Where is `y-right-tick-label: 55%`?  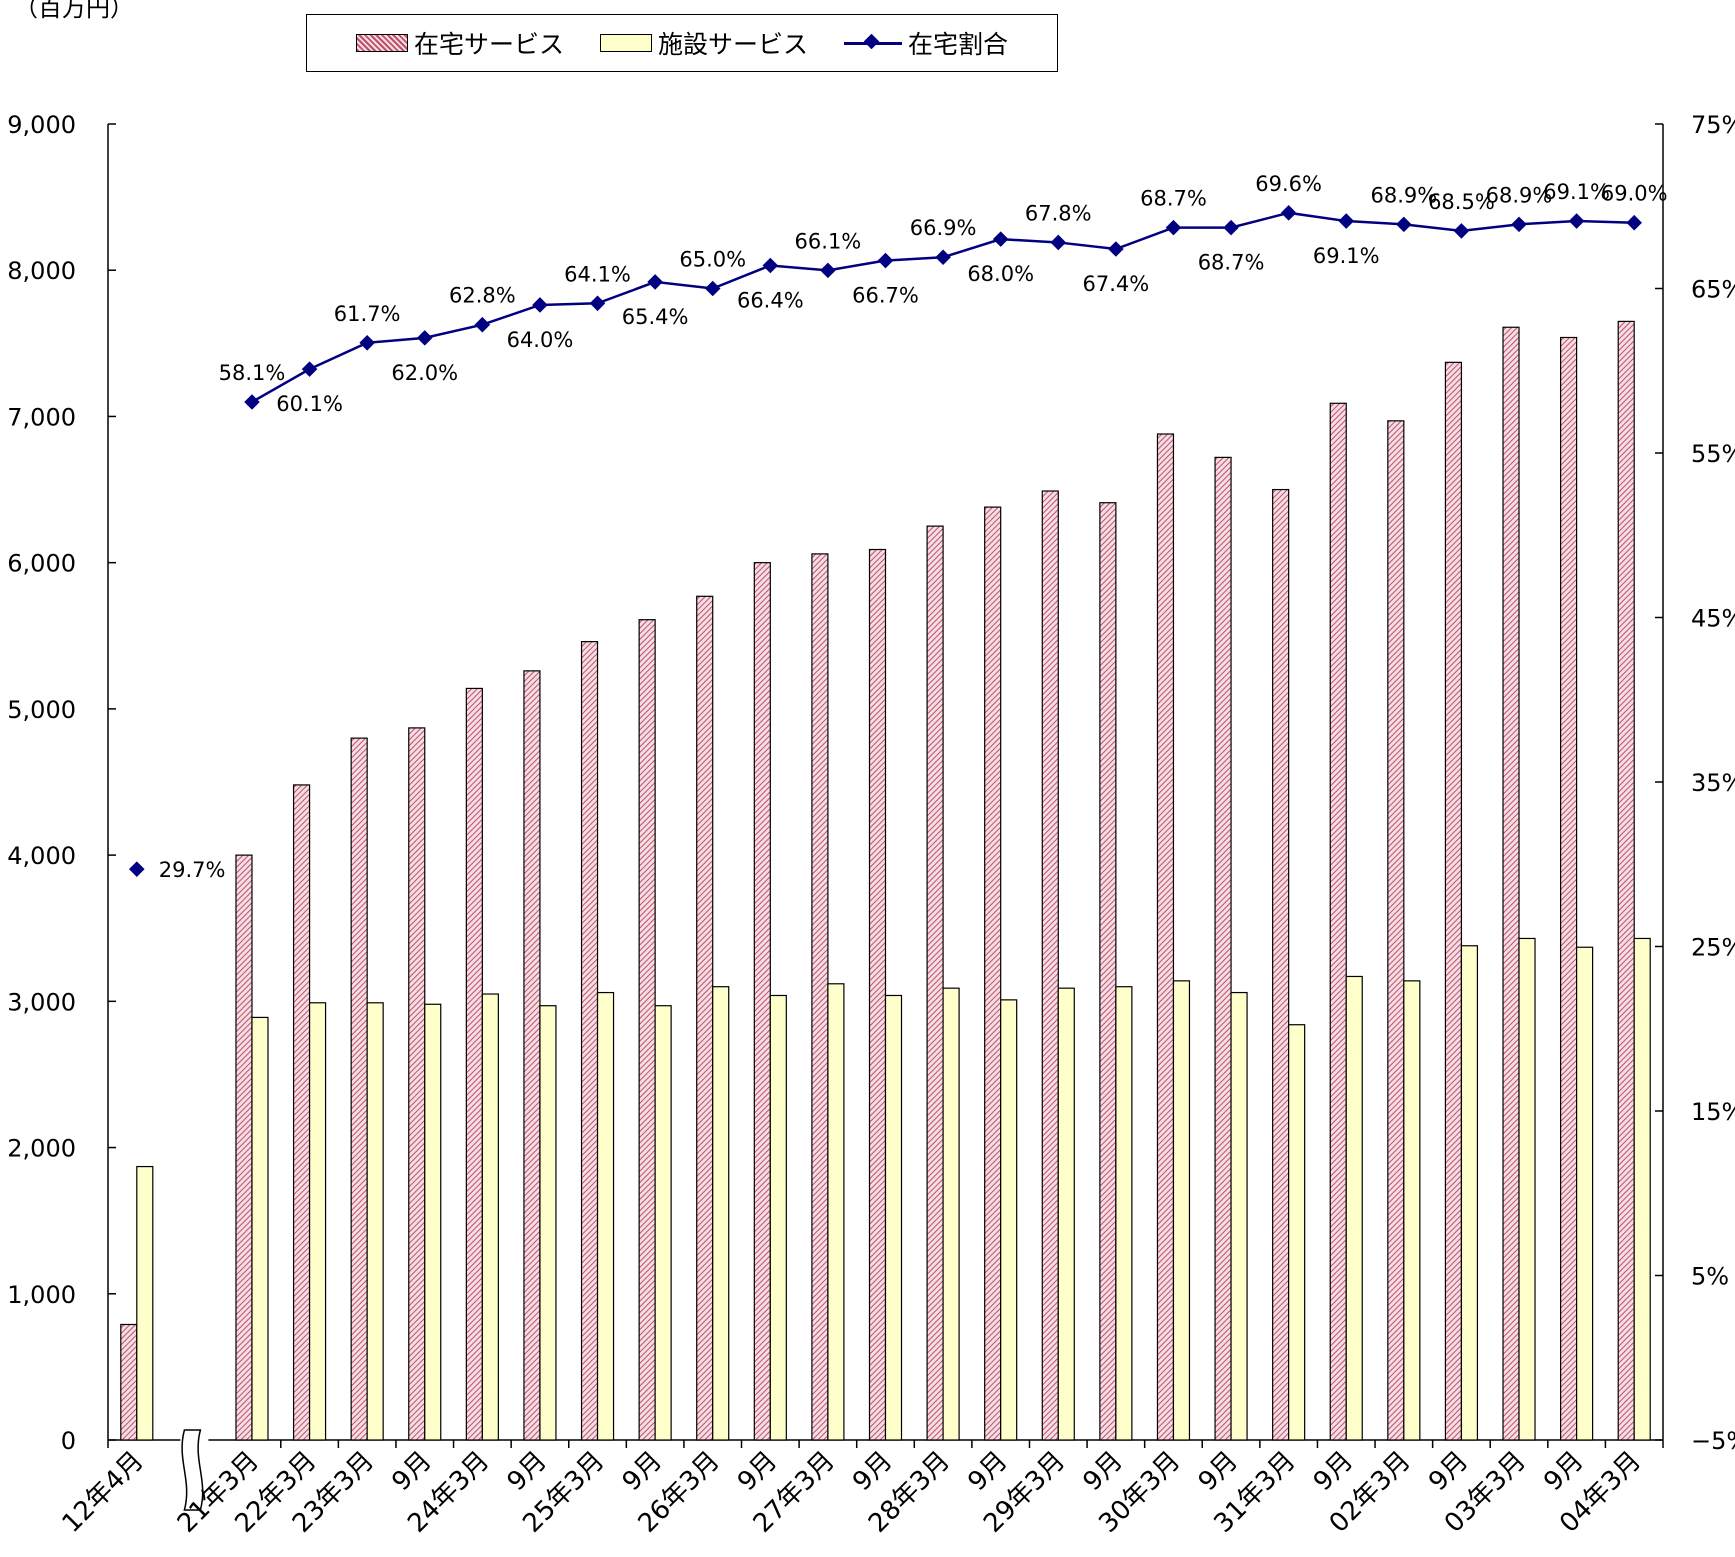 y-right-tick-label: 55% is located at coordinates (1713, 454).